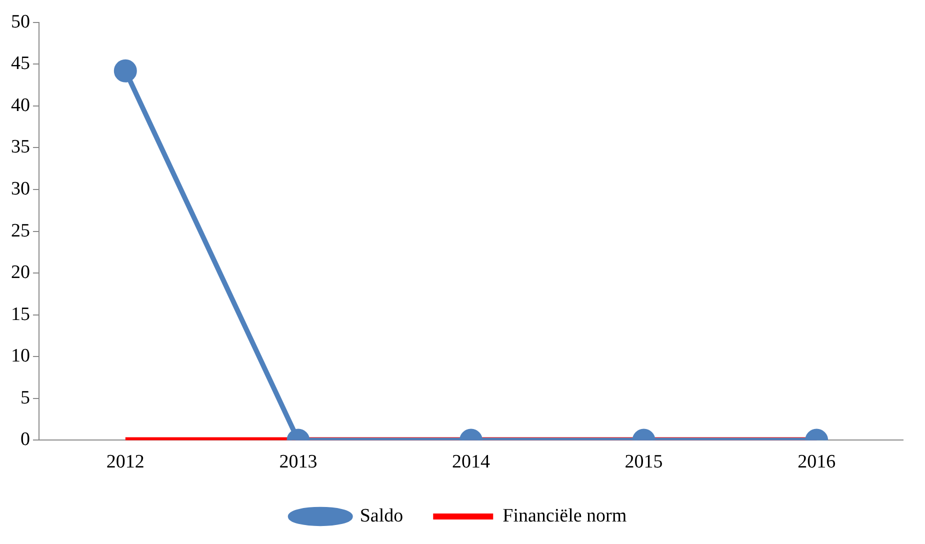  Describe the element at coordinates (20, 356) in the screenshot. I see `y-tick-label: 10` at that location.